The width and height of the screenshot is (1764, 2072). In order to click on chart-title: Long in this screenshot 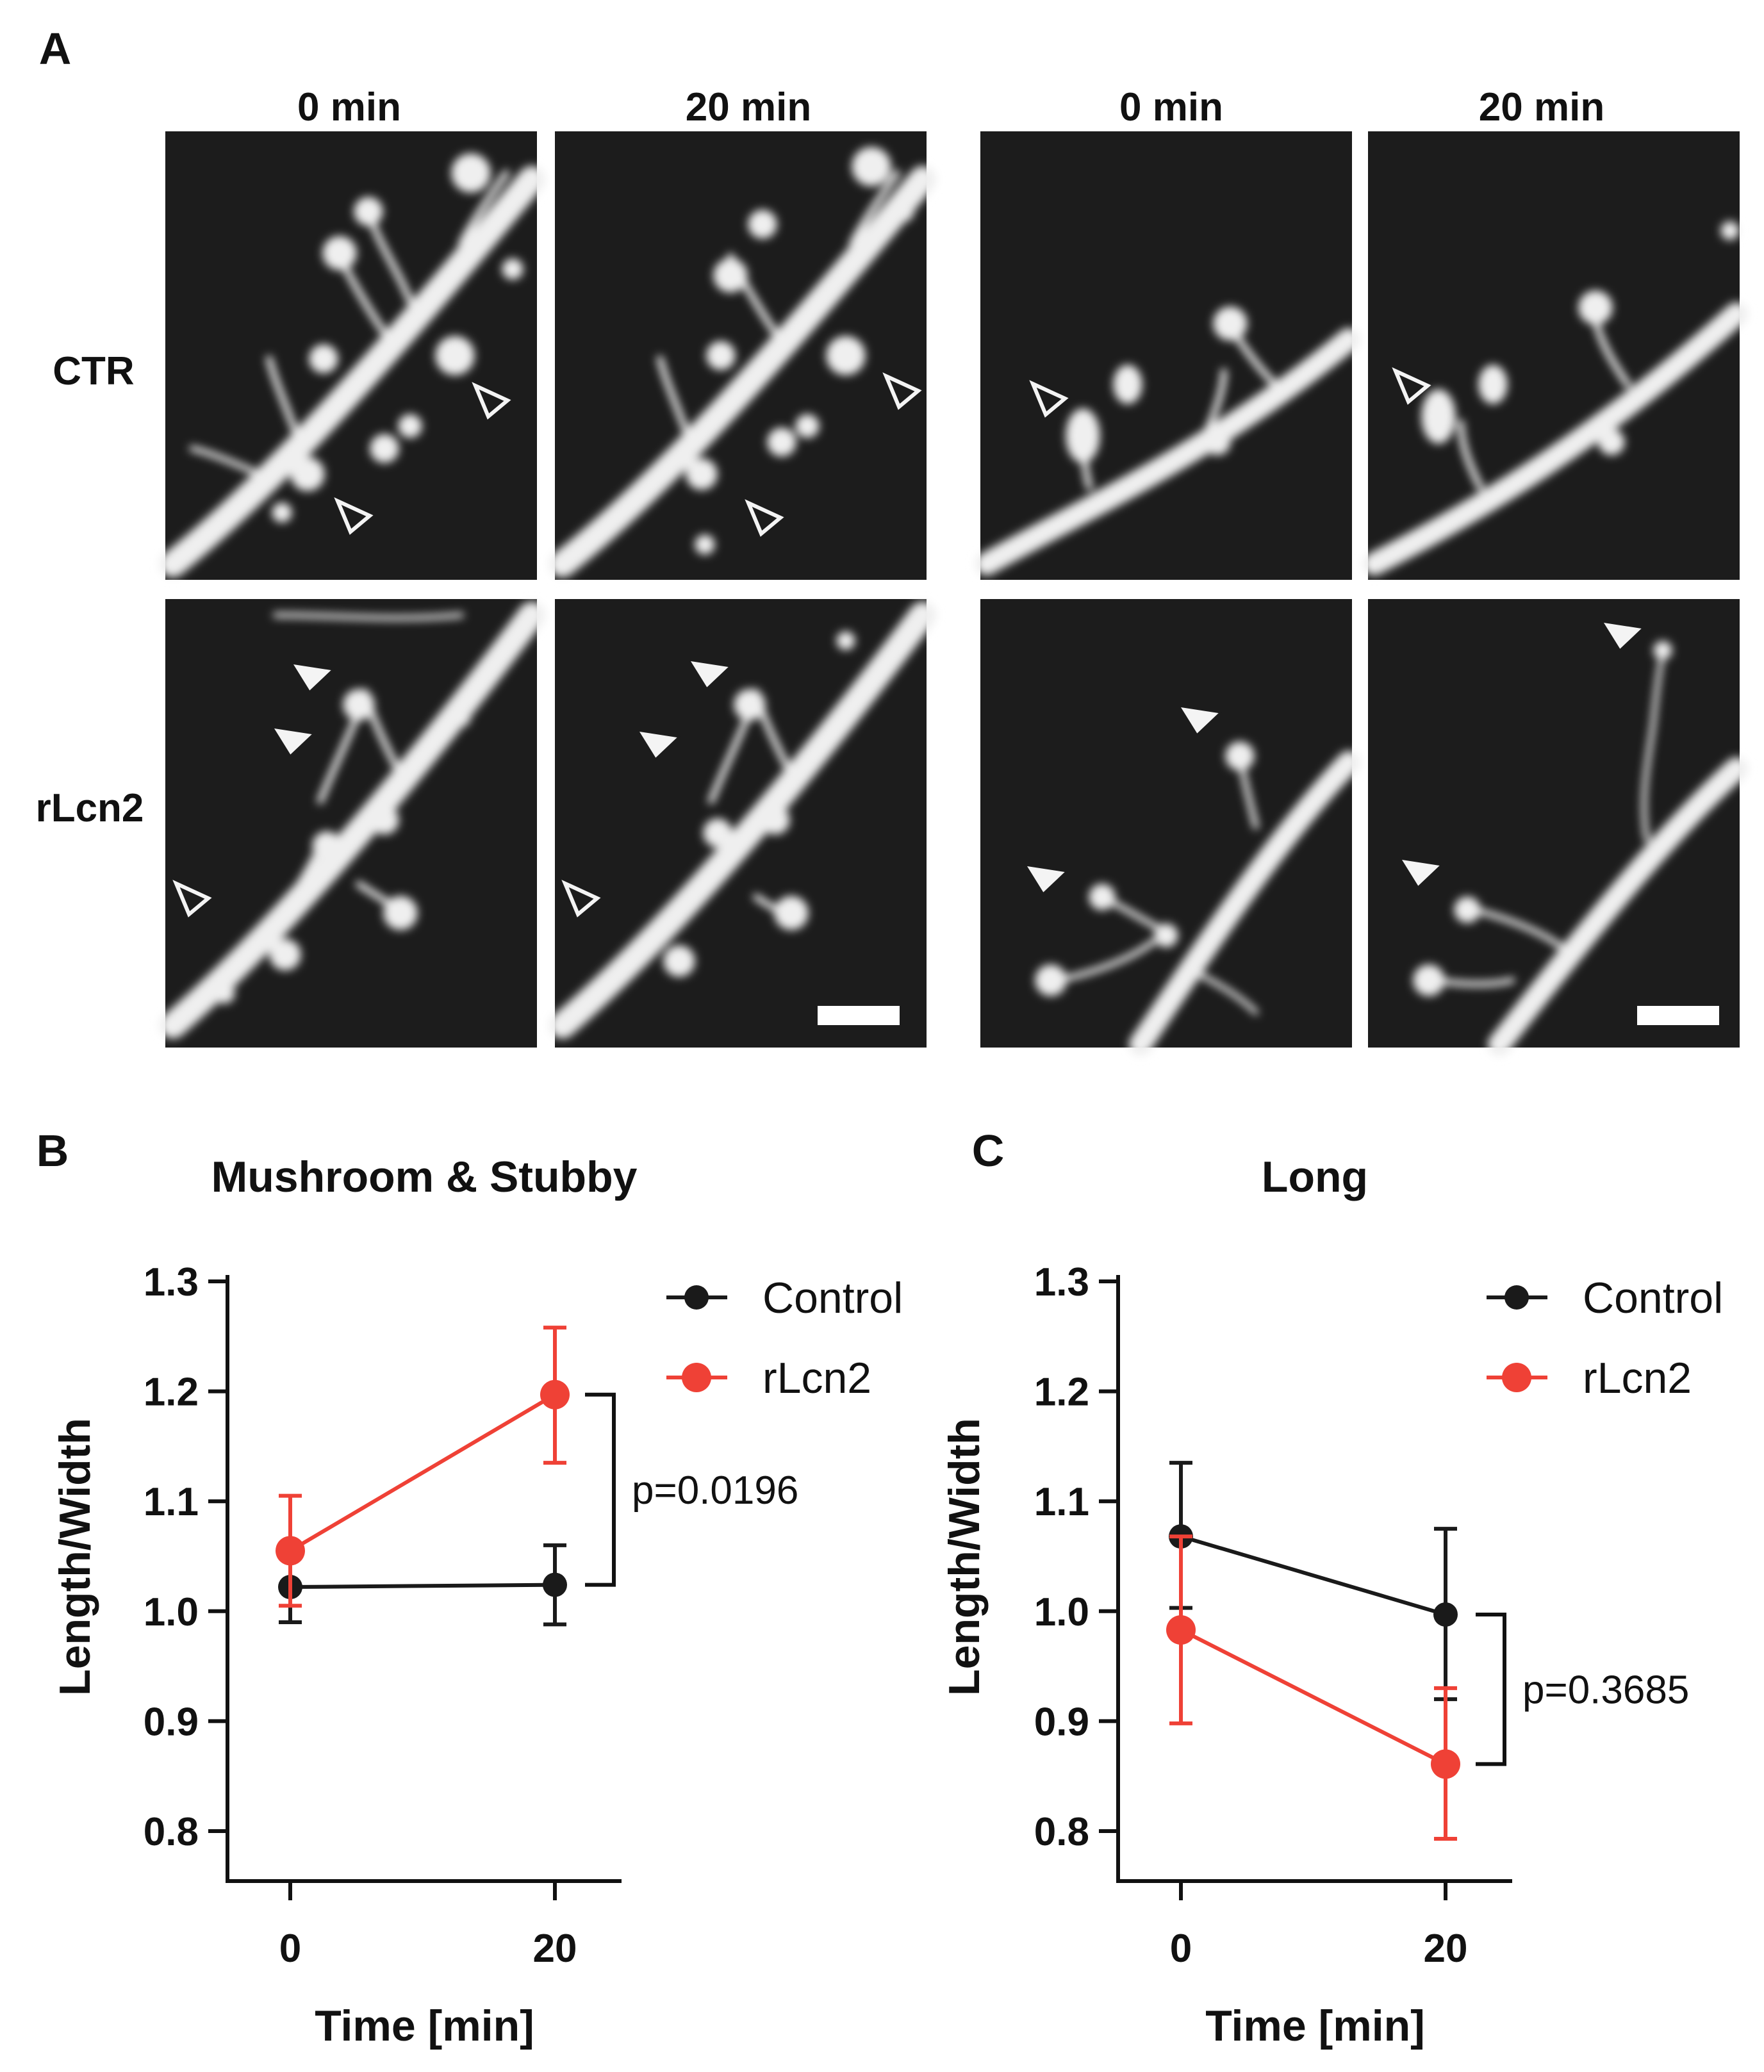, I will do `click(1315, 1177)`.